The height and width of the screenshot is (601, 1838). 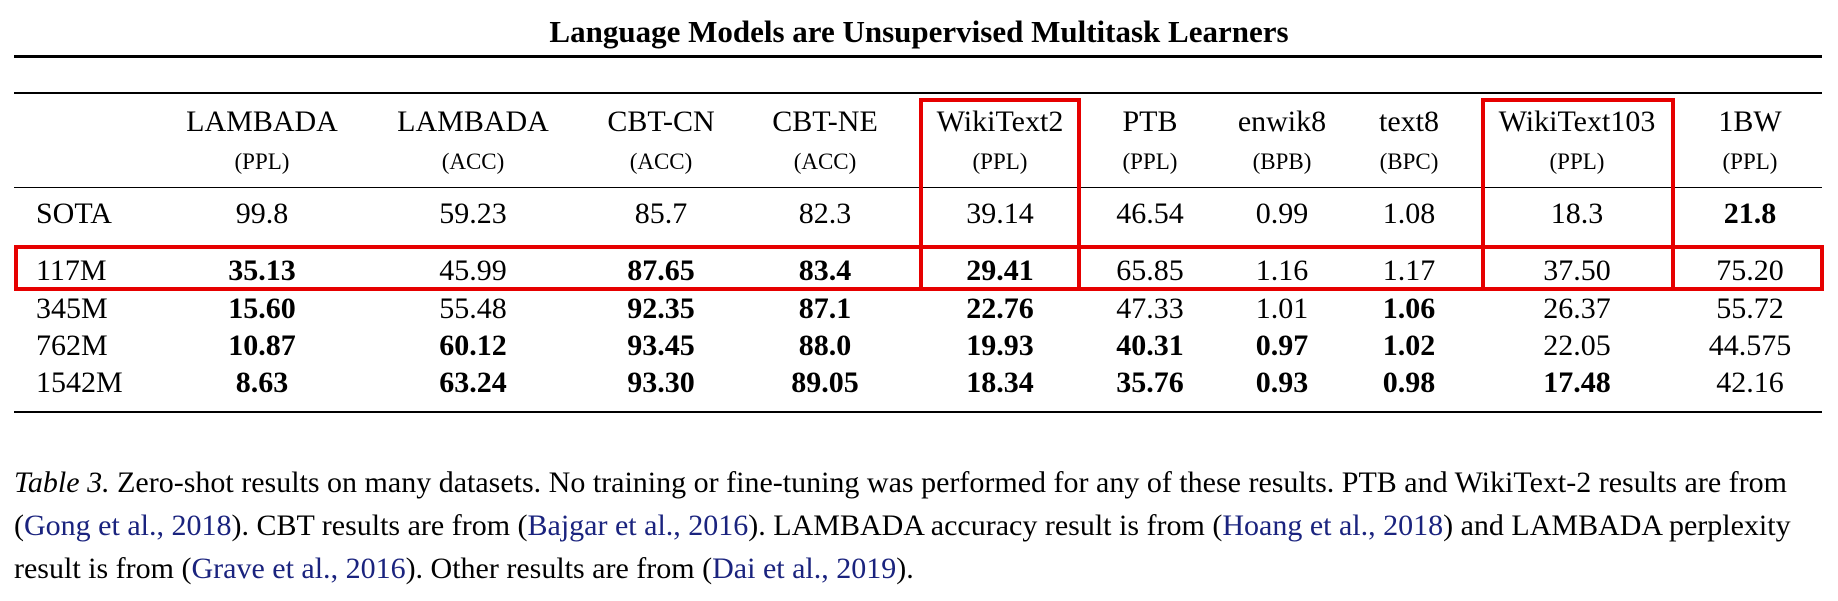 I want to click on table-cell: 85.7, so click(x=661, y=213).